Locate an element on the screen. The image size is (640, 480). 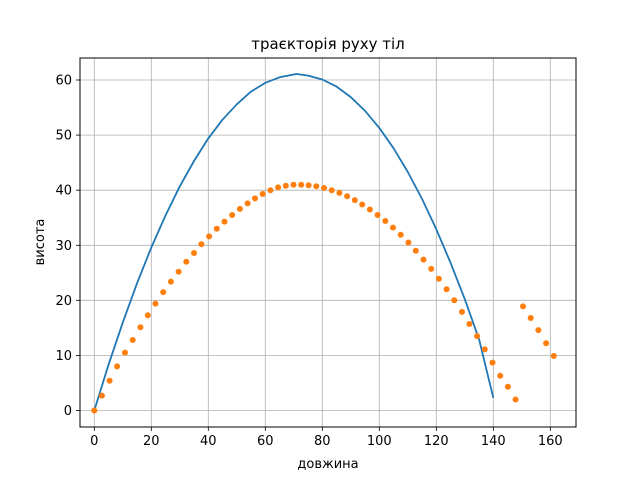
y-axis-label: висота is located at coordinates (40, 242).